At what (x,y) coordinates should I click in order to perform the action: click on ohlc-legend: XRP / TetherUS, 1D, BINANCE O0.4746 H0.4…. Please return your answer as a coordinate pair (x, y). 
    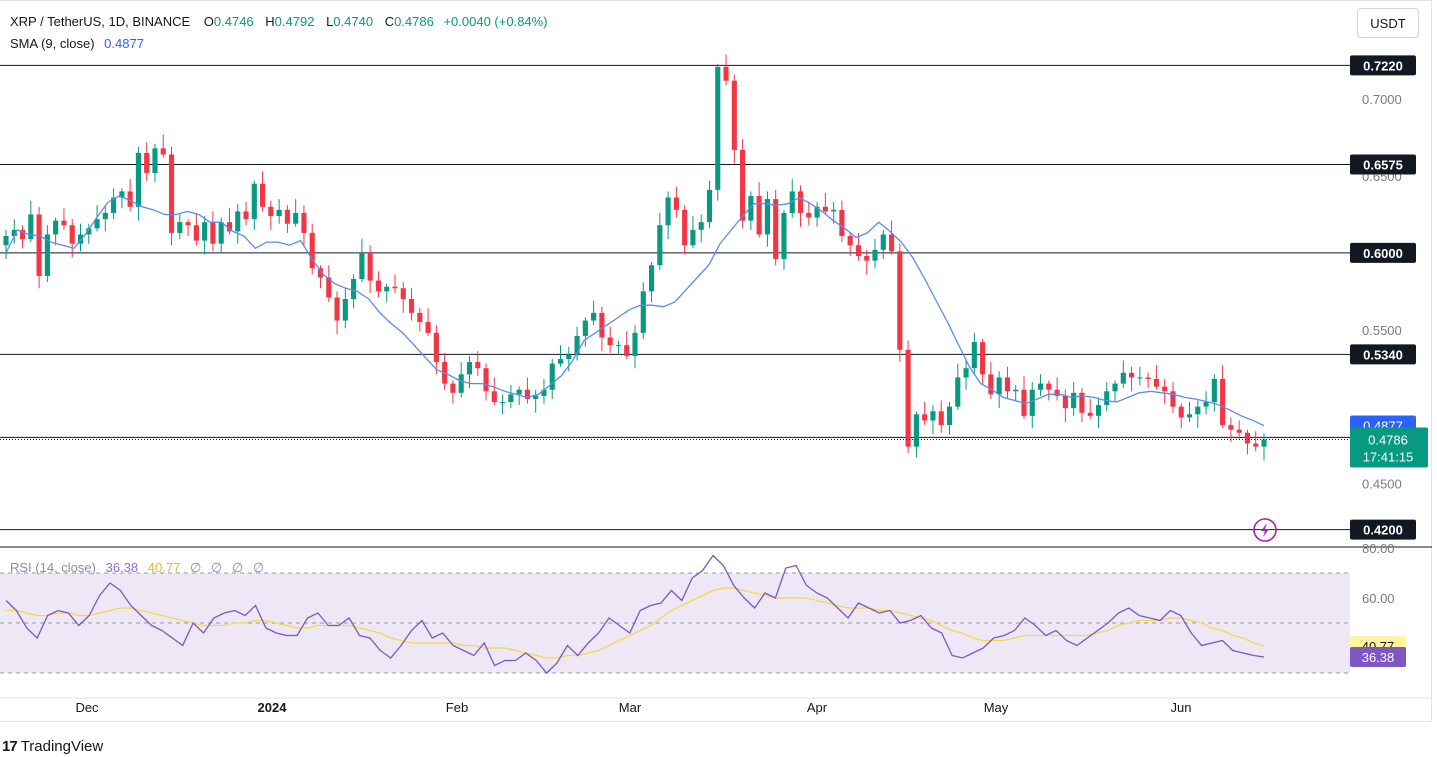
    Looking at the image, I should click on (279, 21).